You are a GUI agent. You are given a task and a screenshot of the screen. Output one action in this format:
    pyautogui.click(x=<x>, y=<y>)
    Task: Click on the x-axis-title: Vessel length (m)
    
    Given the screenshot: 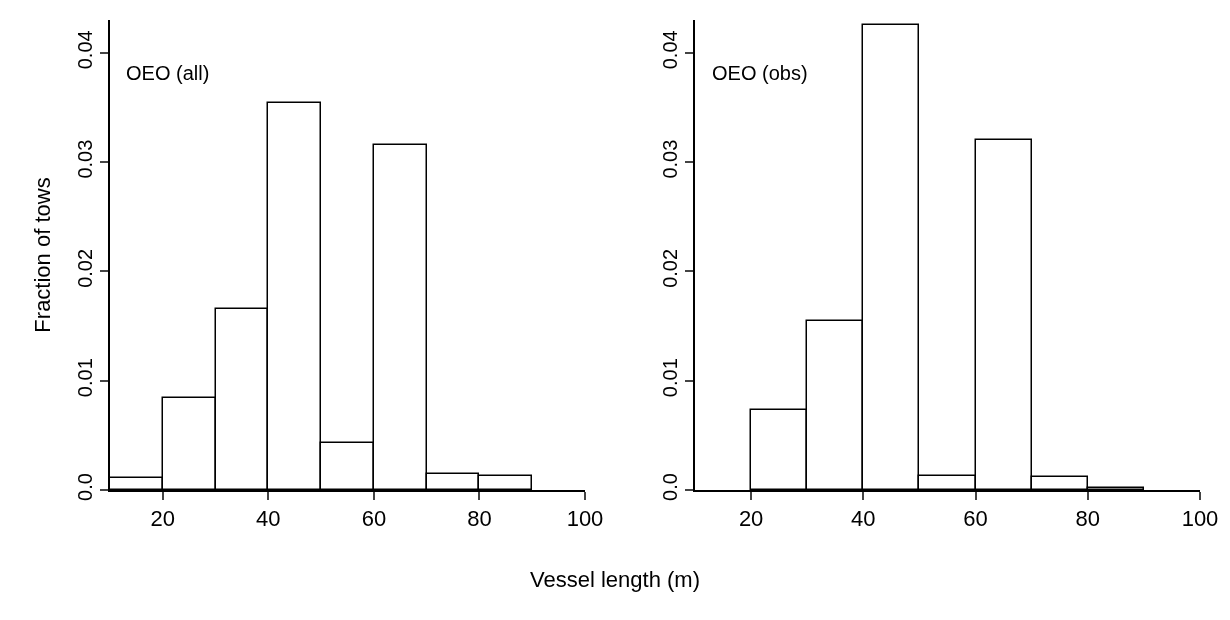 What is the action you would take?
    pyautogui.click(x=615, y=580)
    